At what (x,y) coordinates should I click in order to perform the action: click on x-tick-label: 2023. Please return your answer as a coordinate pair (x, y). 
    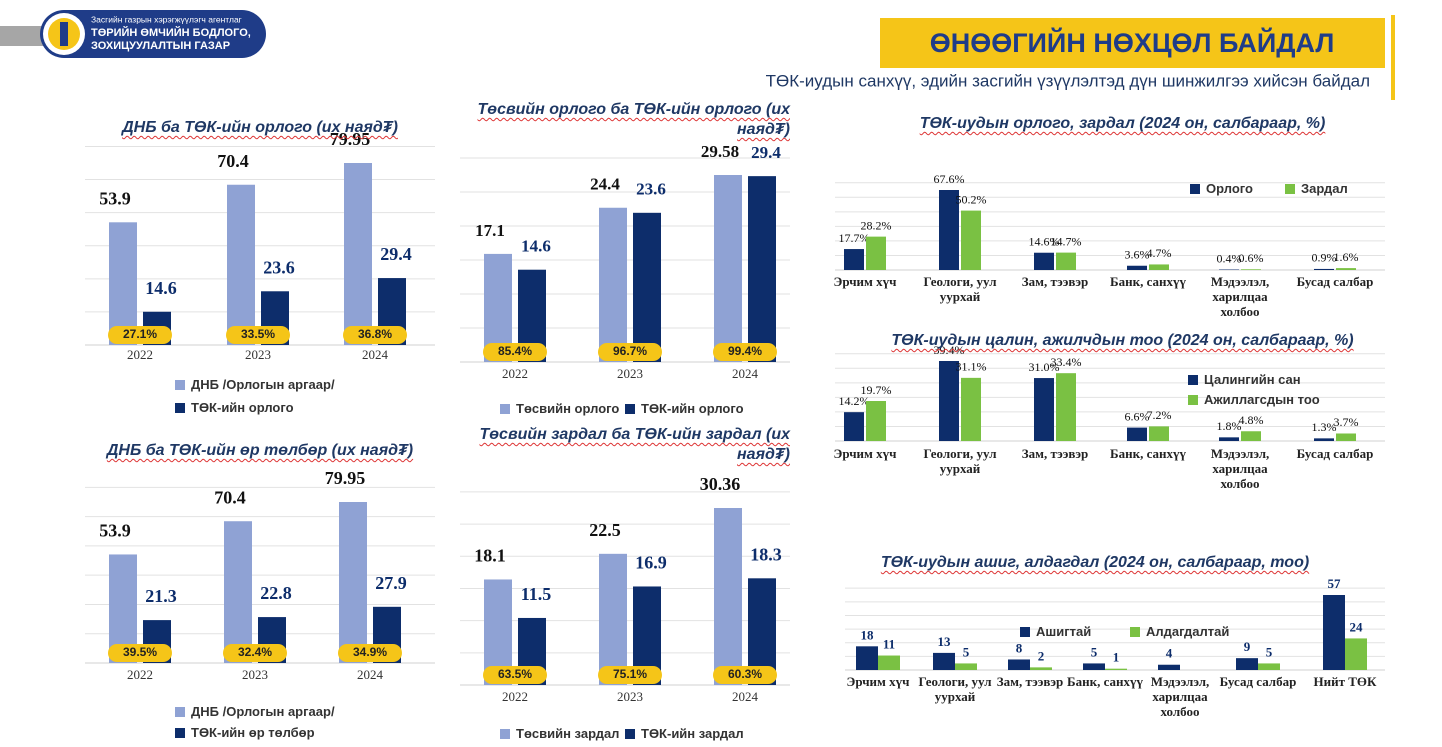
    Looking at the image, I should click on (258, 354).